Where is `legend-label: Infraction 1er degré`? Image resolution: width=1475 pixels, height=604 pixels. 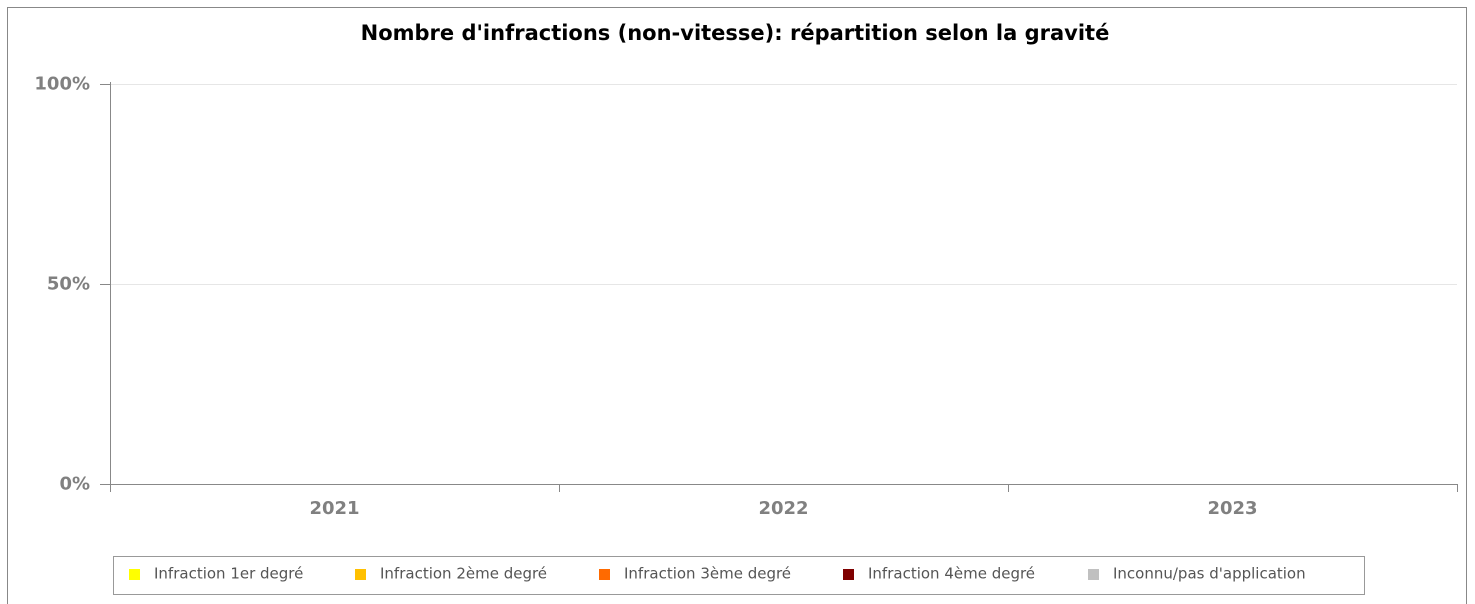
legend-label: Infraction 1er degré is located at coordinates (228, 574).